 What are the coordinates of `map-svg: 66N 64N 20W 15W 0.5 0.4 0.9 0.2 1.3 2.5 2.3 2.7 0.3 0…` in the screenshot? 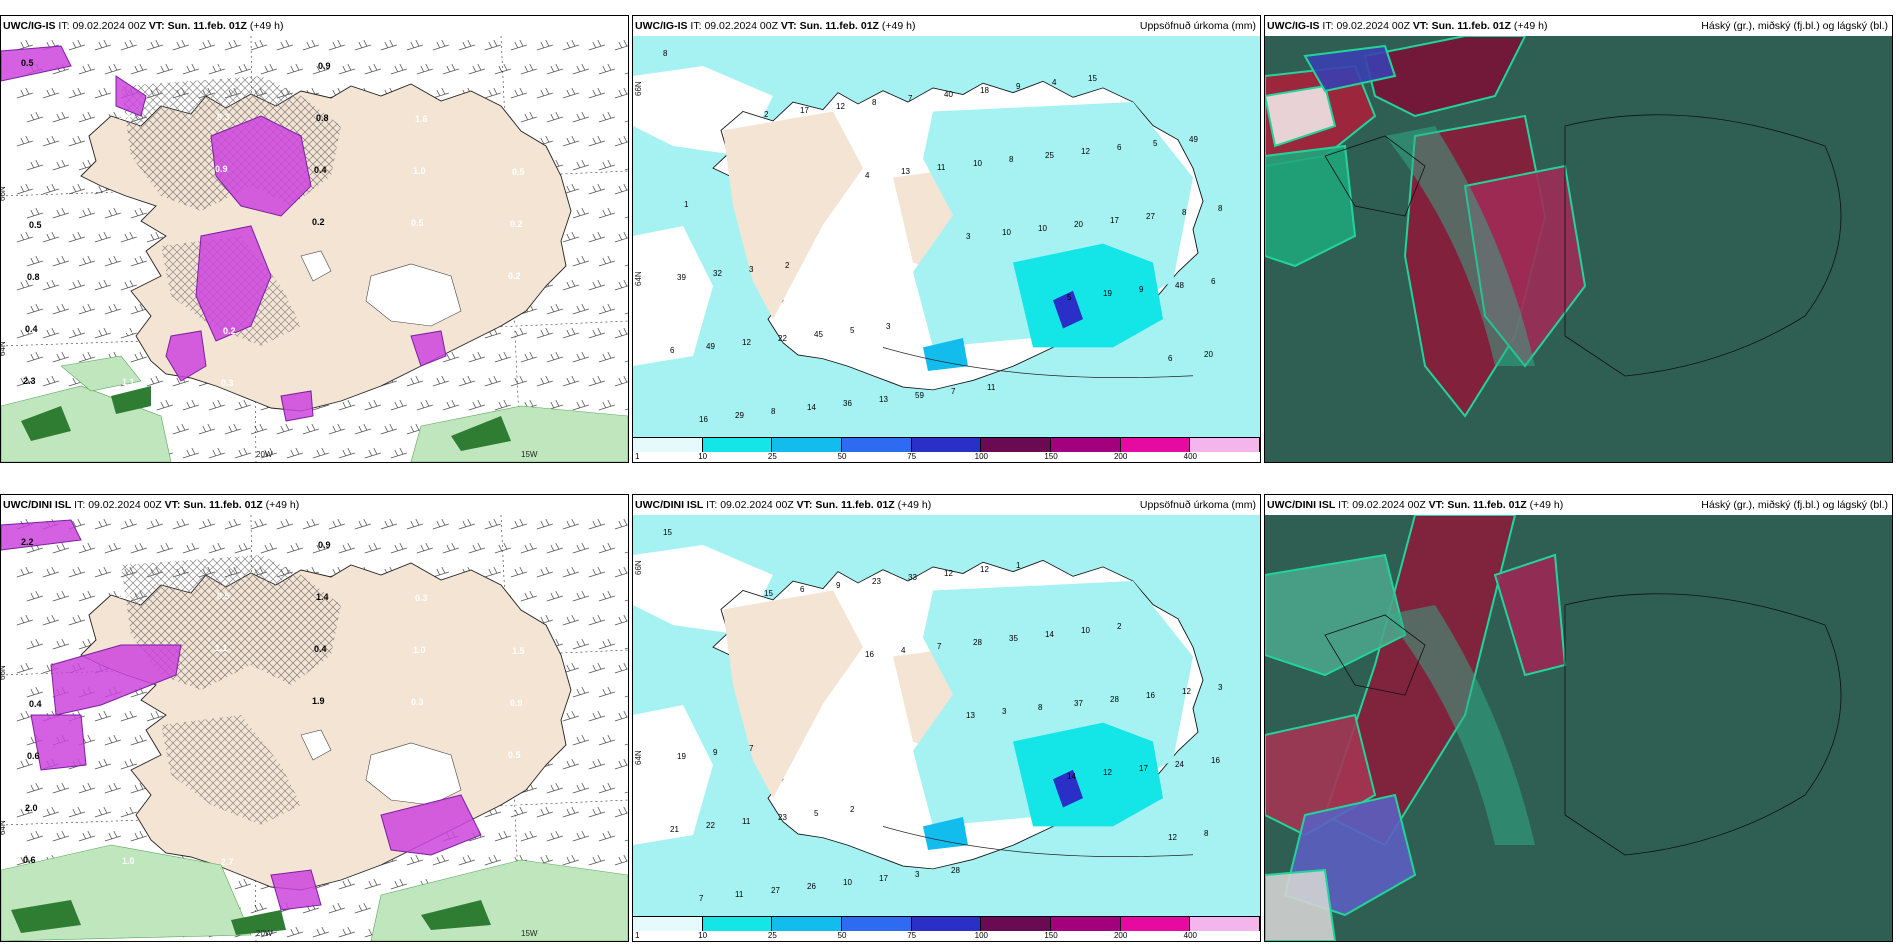 It's located at (314, 249).